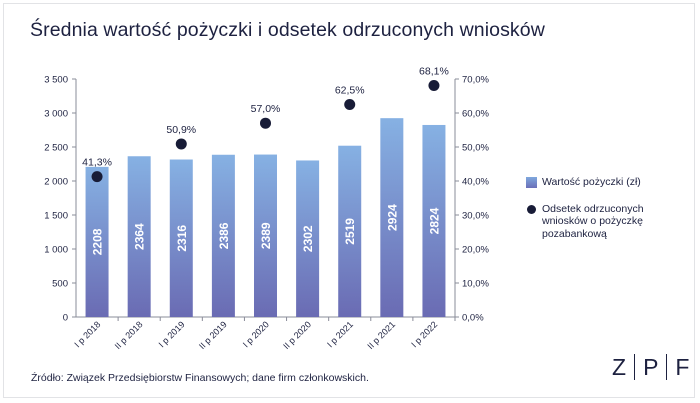  I want to click on bar-value-label: 2208, so click(98, 241).